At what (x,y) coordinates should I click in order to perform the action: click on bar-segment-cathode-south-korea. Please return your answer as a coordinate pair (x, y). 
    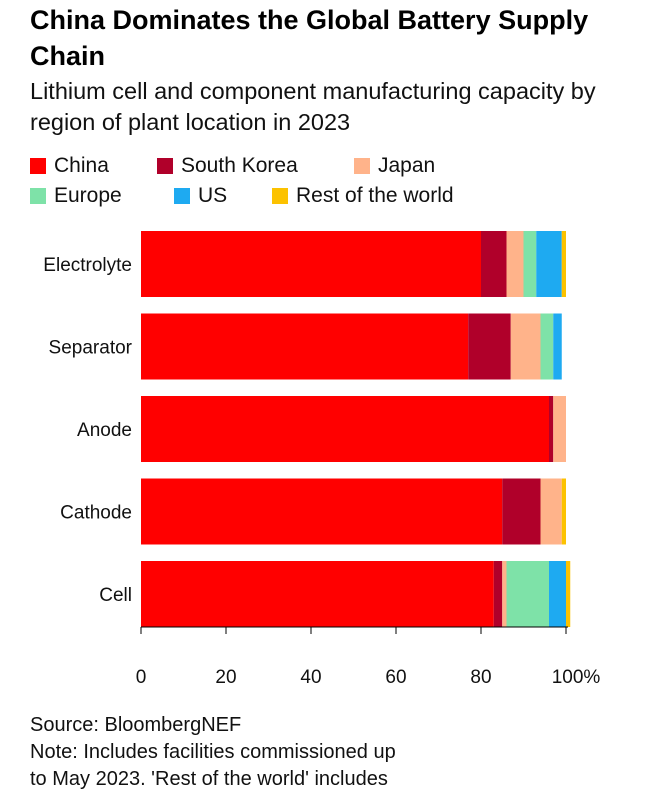
    Looking at the image, I should click on (521, 511).